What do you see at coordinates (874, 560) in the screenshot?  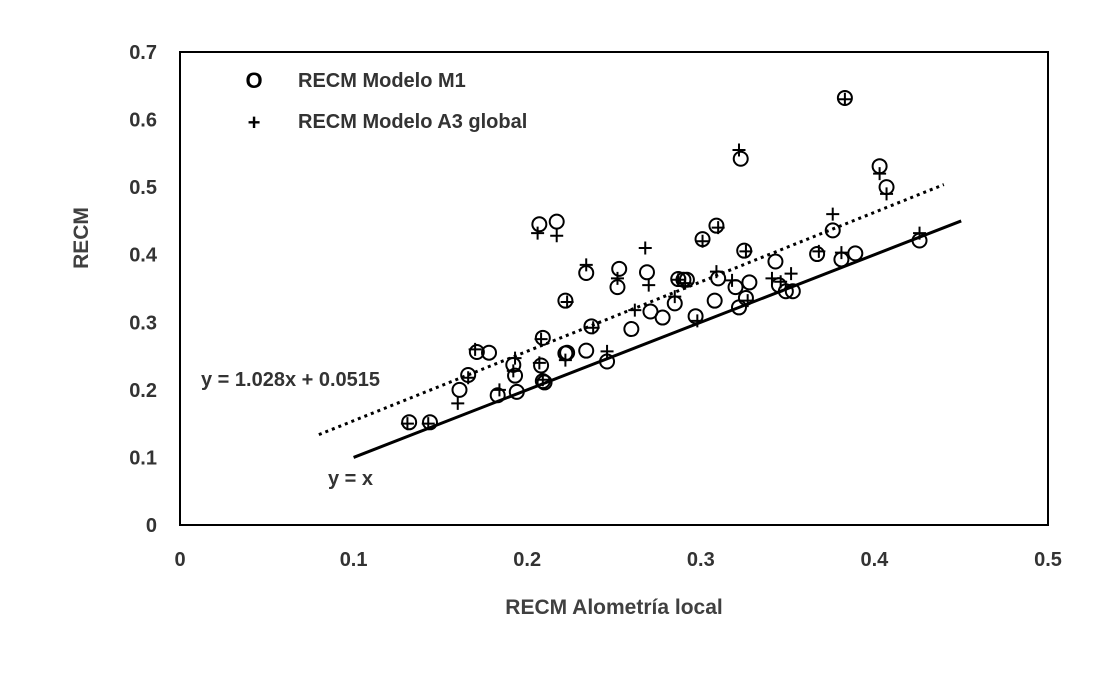 I see `x-tick-label: 0.4` at bounding box center [874, 560].